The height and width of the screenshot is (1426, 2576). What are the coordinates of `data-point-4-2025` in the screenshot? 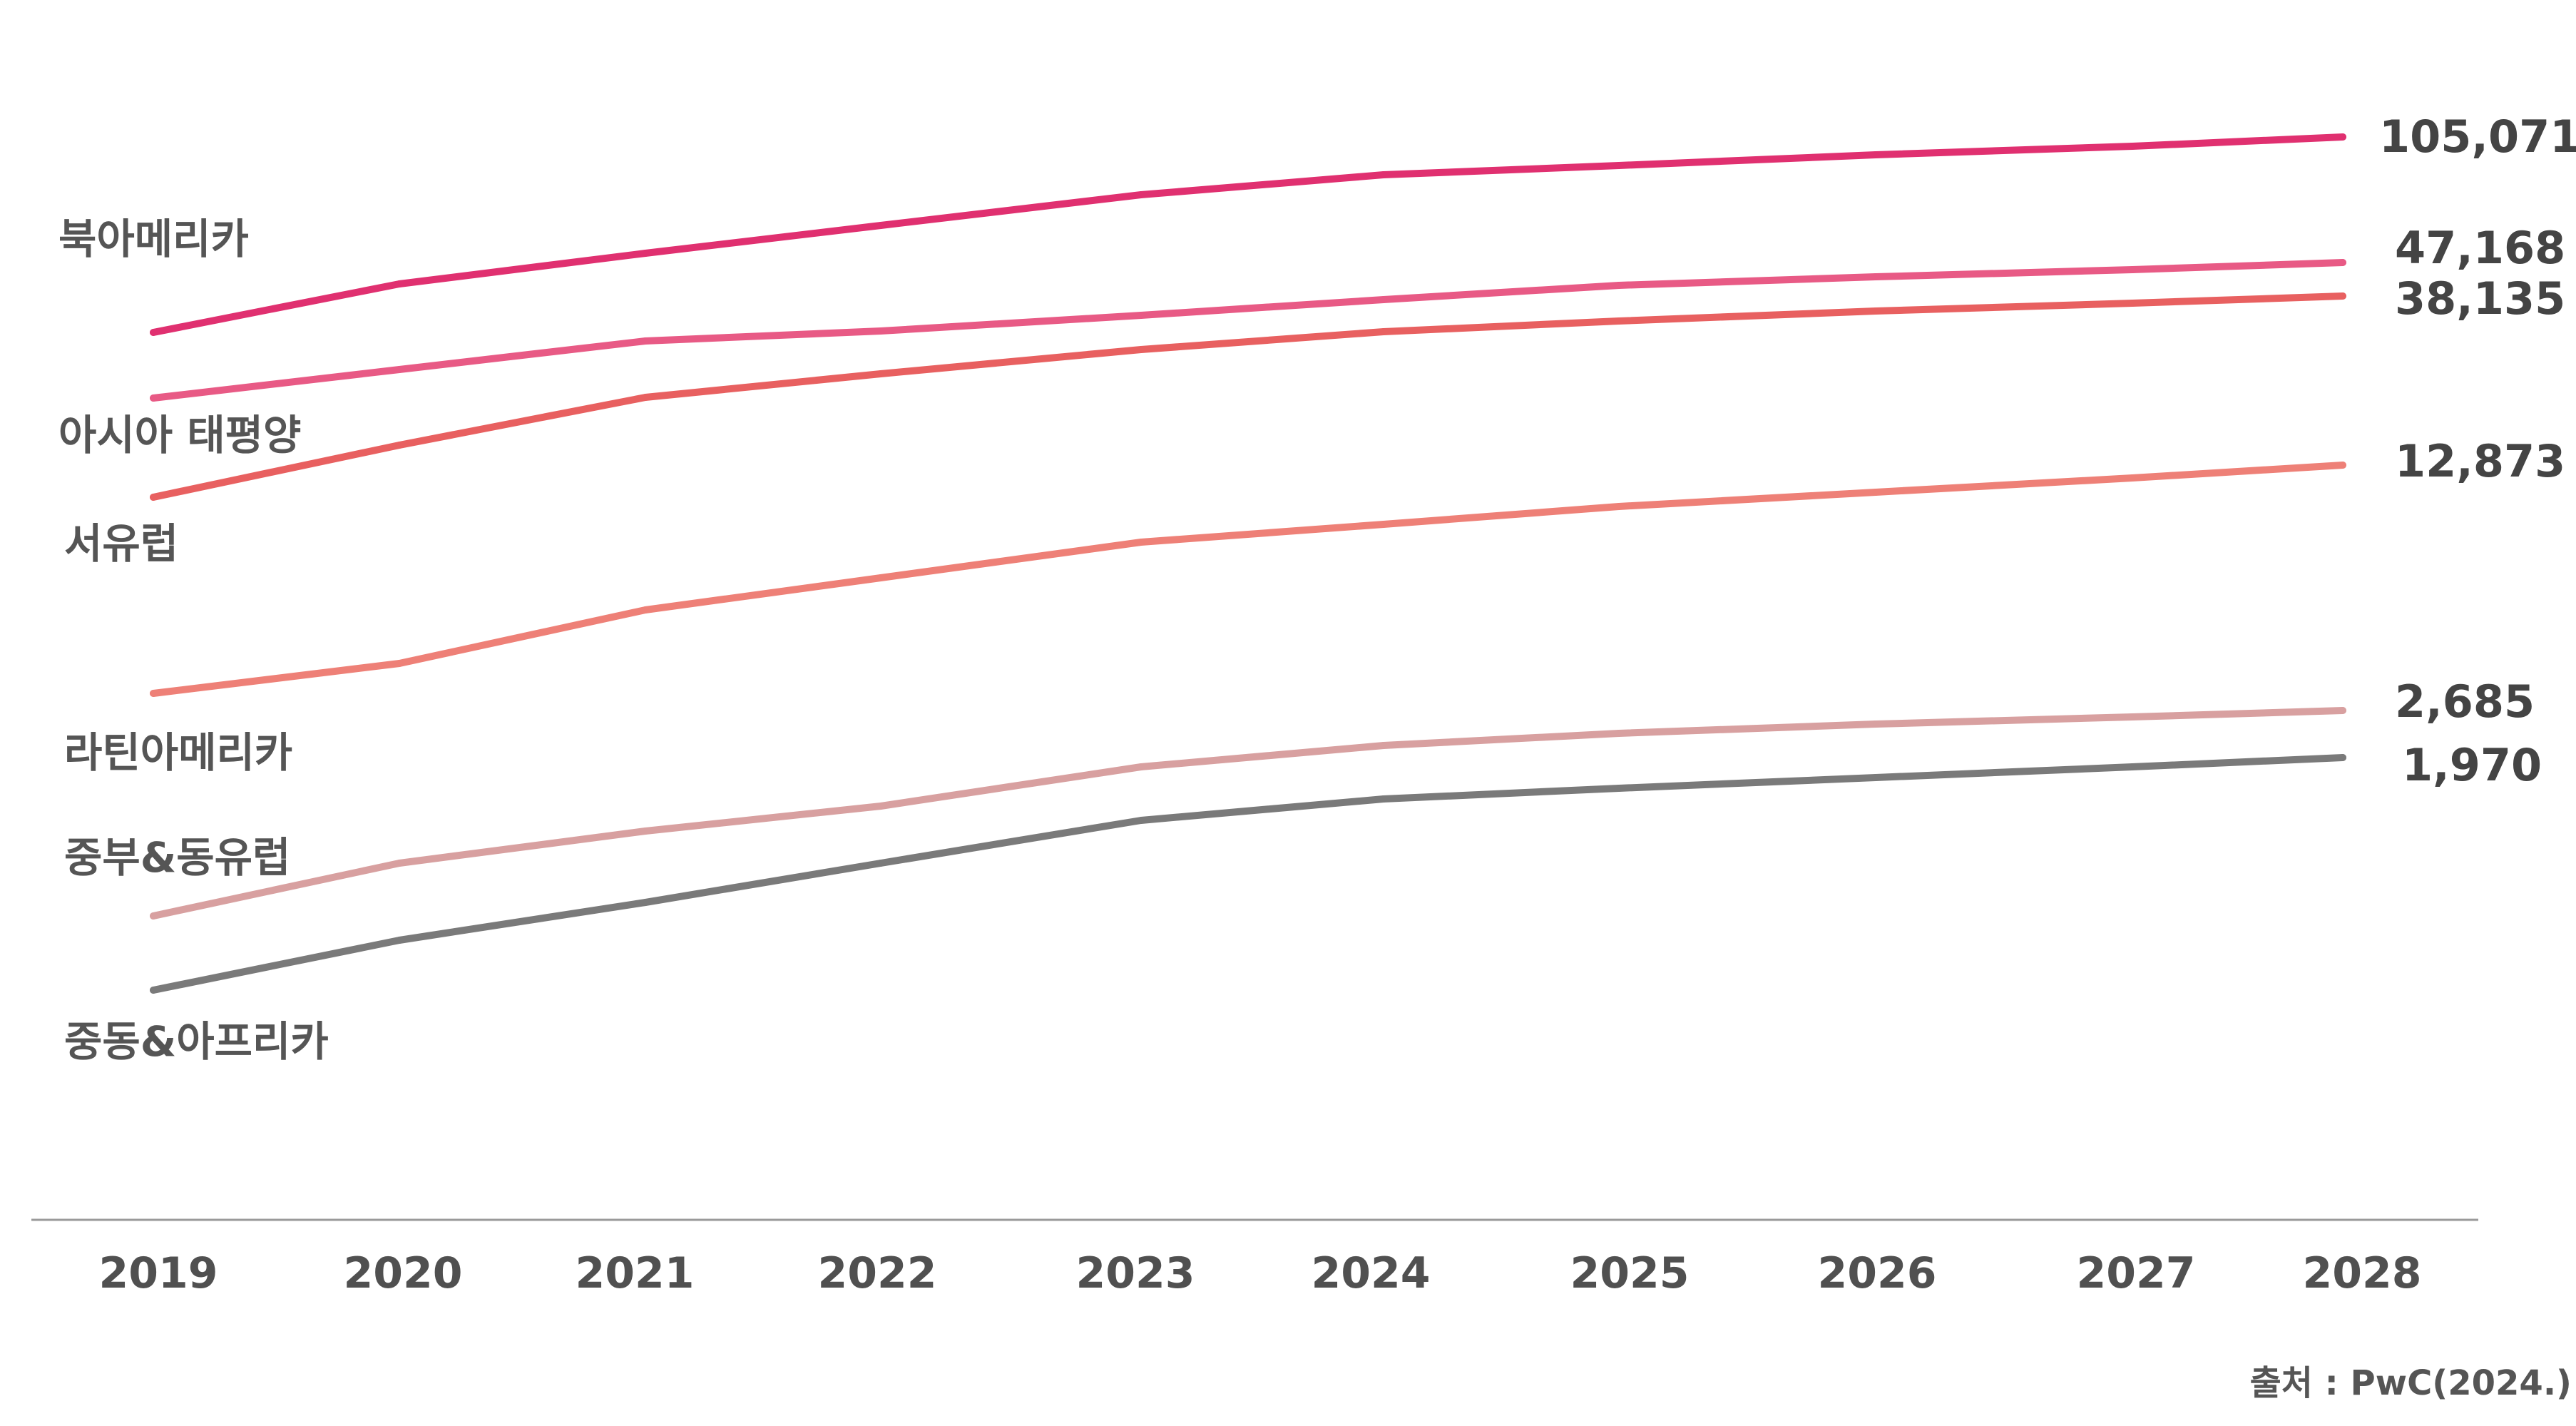 It's located at (1618, 734).